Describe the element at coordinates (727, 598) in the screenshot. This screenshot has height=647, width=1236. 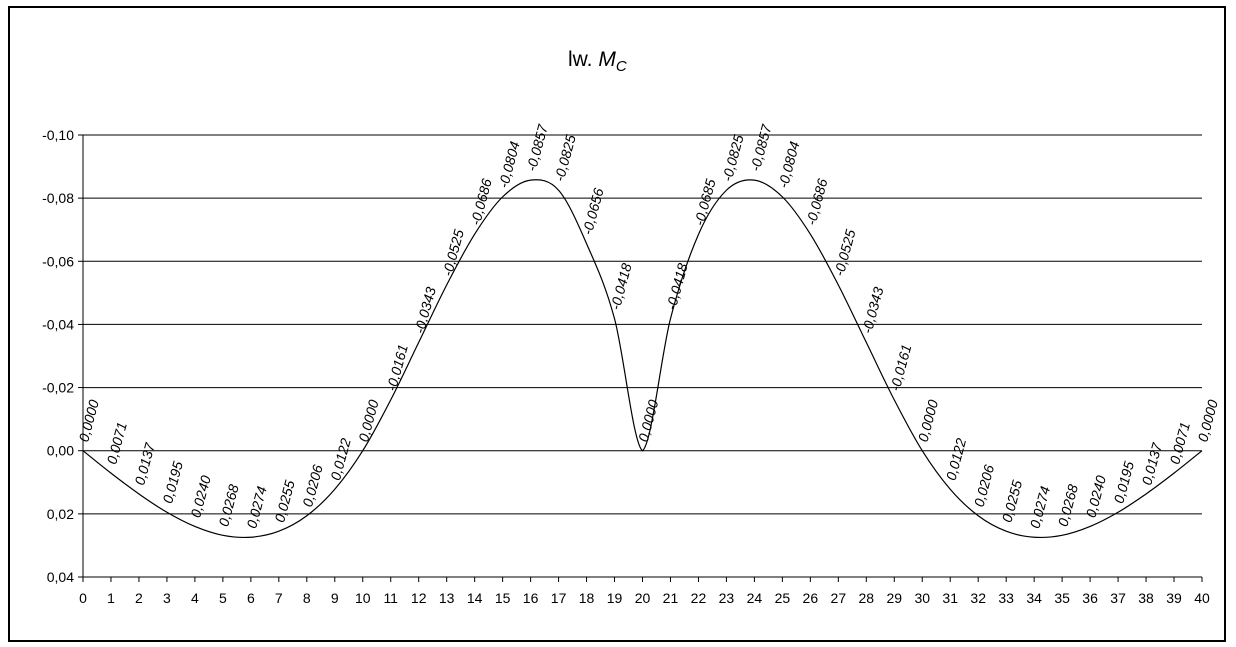
I see `x-tick-label: 23` at that location.